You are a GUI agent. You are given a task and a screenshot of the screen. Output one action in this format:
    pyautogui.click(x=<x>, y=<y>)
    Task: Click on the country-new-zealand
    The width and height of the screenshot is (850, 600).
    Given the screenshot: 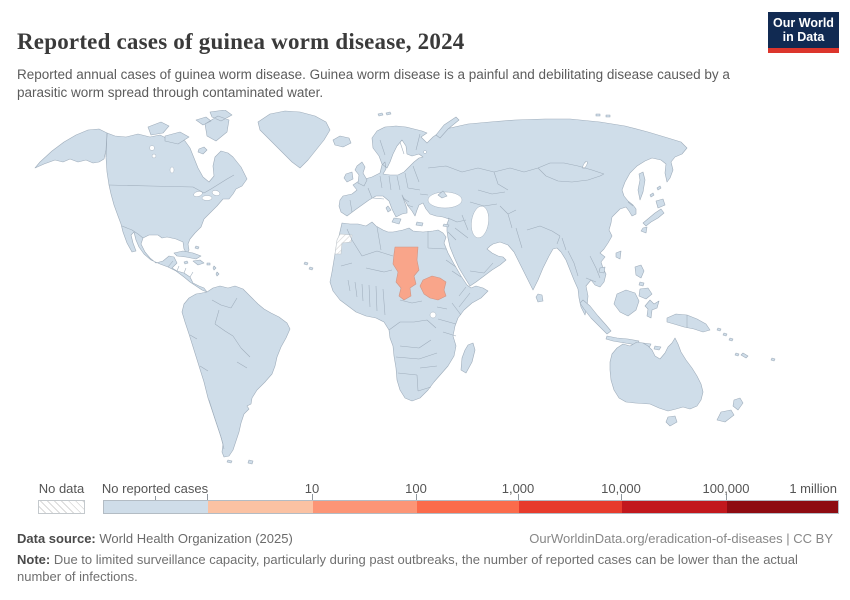 What is the action you would take?
    pyautogui.click(x=730, y=410)
    